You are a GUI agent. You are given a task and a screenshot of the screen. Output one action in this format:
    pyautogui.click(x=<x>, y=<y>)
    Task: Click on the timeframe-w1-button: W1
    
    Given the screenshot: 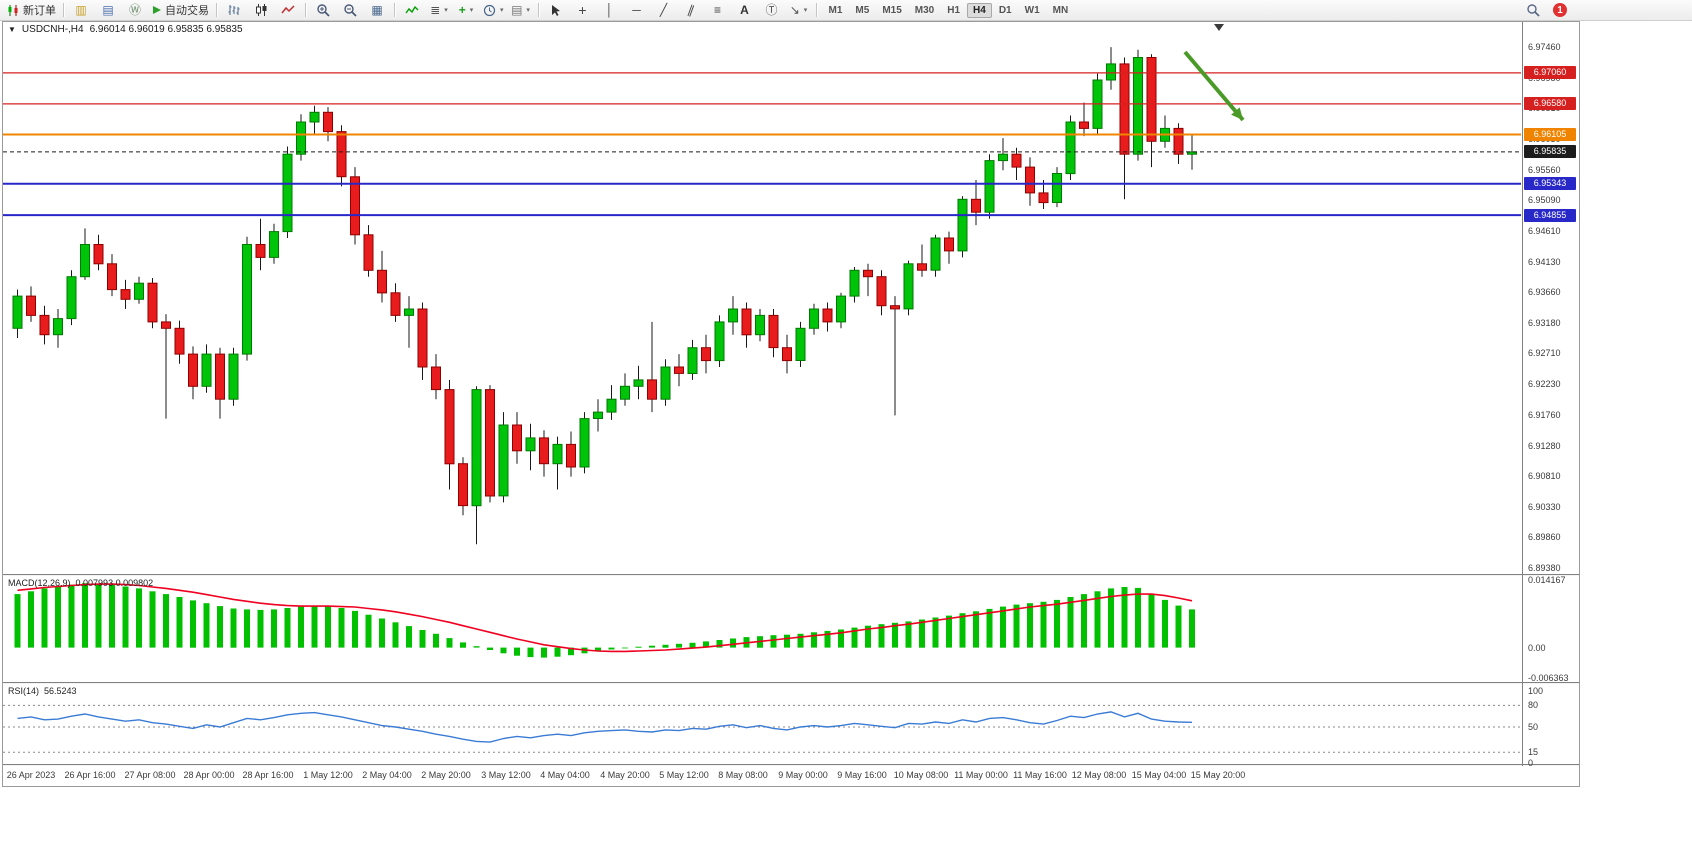 What is the action you would take?
    pyautogui.click(x=1032, y=10)
    